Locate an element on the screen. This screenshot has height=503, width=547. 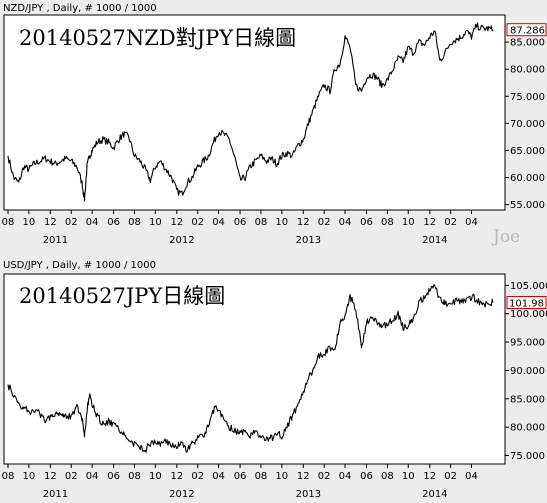
nzdjpy-last-value-text: 87.286 is located at coordinates (527, 31).